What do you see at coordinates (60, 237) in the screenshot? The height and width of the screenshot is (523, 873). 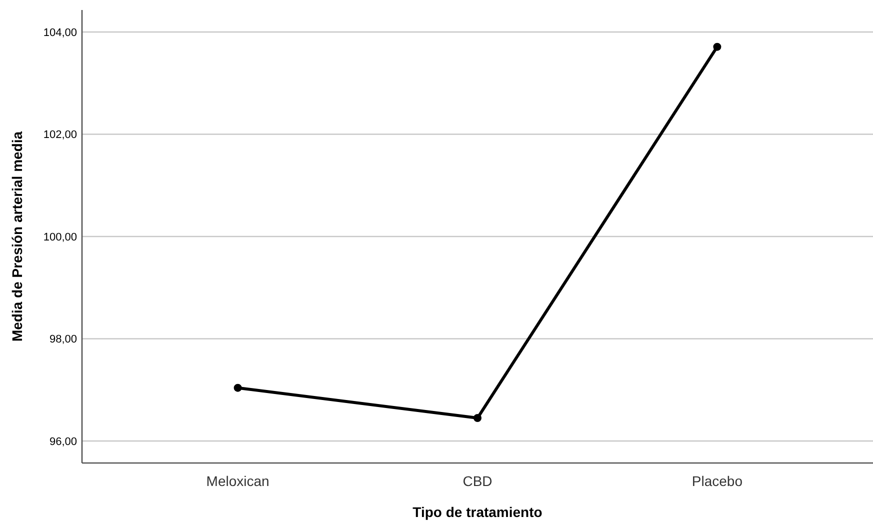 I see `y-tick-label: 100,00` at bounding box center [60, 237].